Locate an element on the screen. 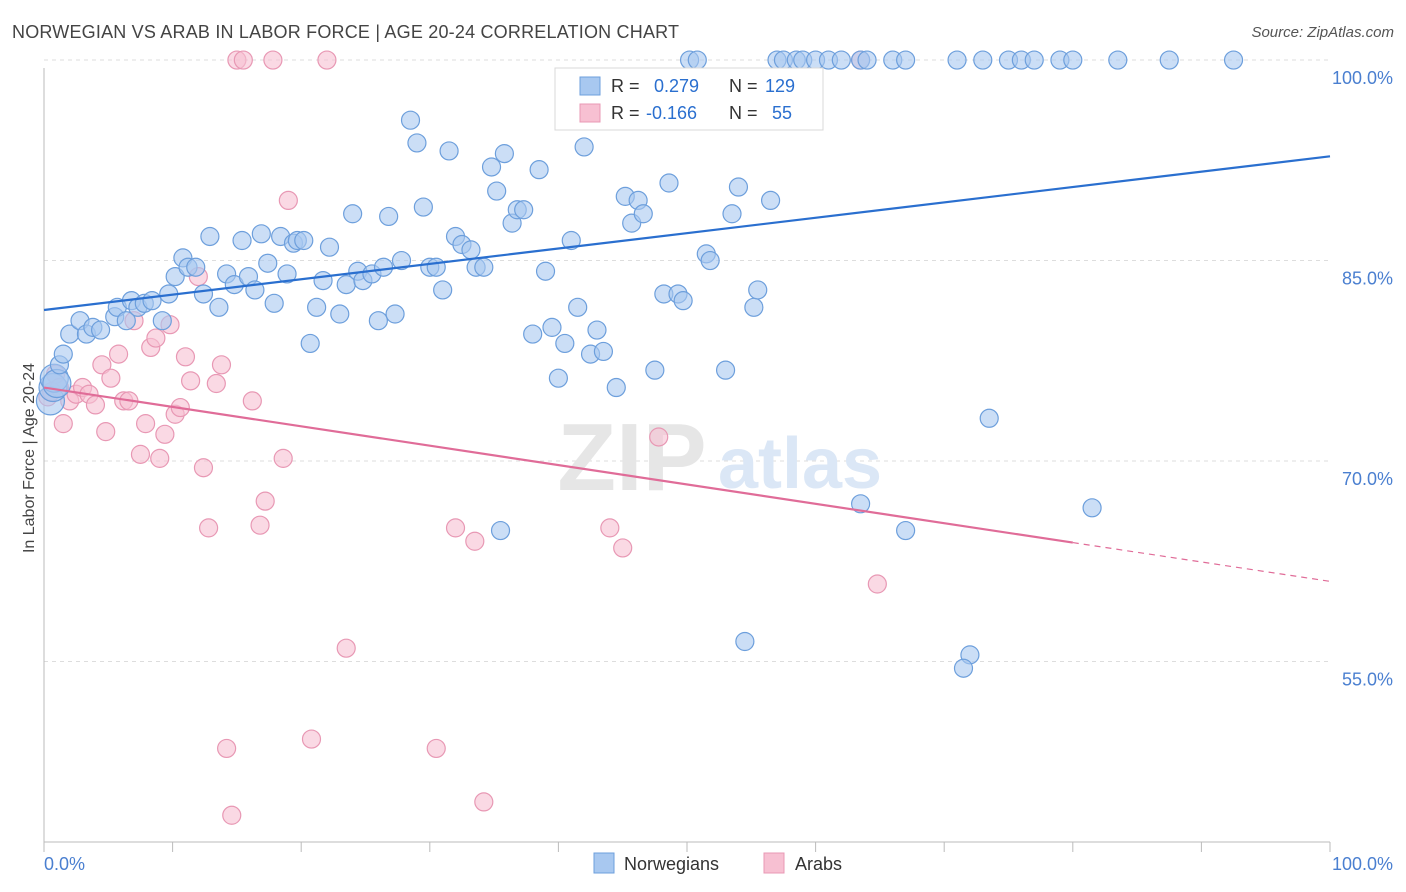 This screenshot has height=892, width=1406. stats-n-label-norwegians: N = is located at coordinates (743, 86).